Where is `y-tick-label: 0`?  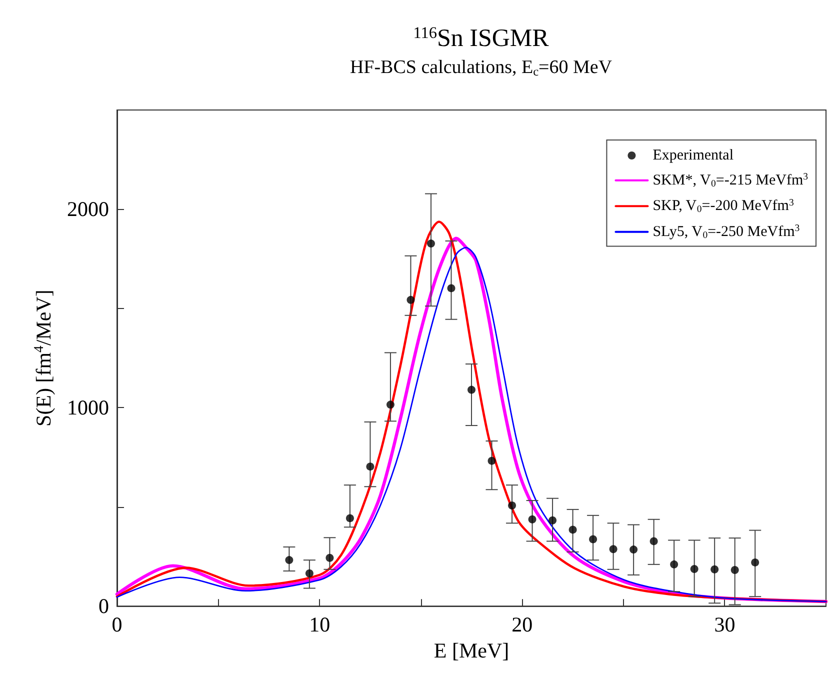
y-tick-label: 0 is located at coordinates (103, 606).